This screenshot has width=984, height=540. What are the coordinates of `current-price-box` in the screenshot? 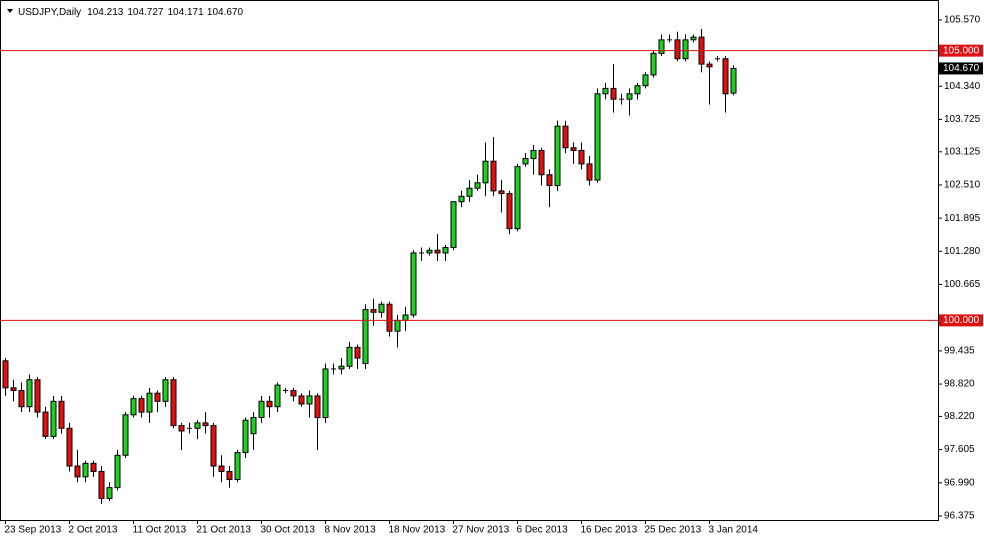 It's located at (961, 68).